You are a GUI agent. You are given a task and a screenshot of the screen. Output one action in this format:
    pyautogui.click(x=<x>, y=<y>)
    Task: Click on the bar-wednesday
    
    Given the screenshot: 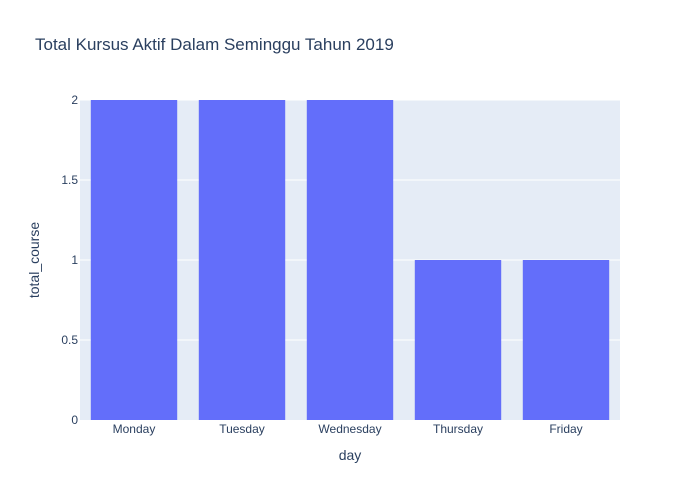 What is the action you would take?
    pyautogui.click(x=350, y=260)
    